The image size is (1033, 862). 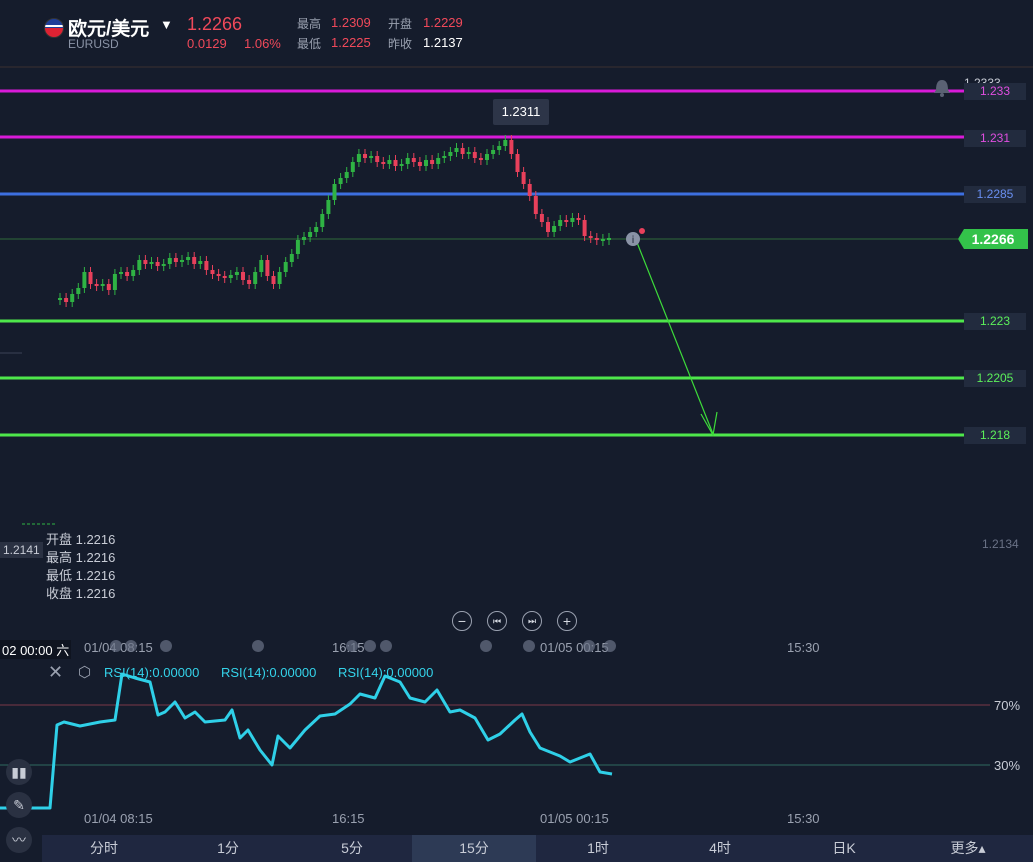 I want to click on tab-4h: 4时, so click(x=720, y=848).